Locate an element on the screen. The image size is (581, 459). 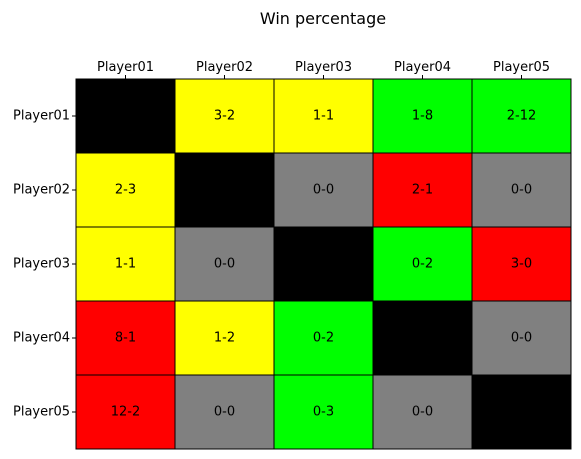
heatmap-cell-label: 1-2 is located at coordinates (224, 338).